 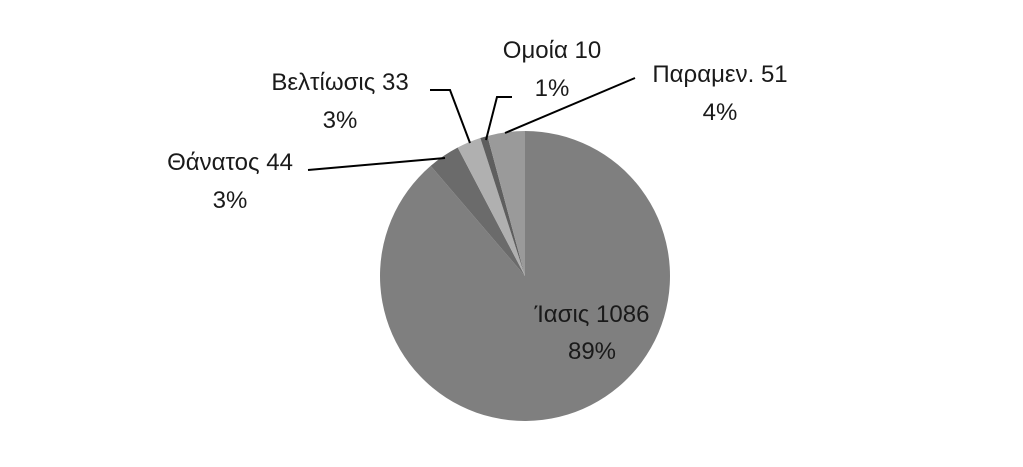 What do you see at coordinates (552, 88) in the screenshot?
I see `data-label-percent-4: 1%` at bounding box center [552, 88].